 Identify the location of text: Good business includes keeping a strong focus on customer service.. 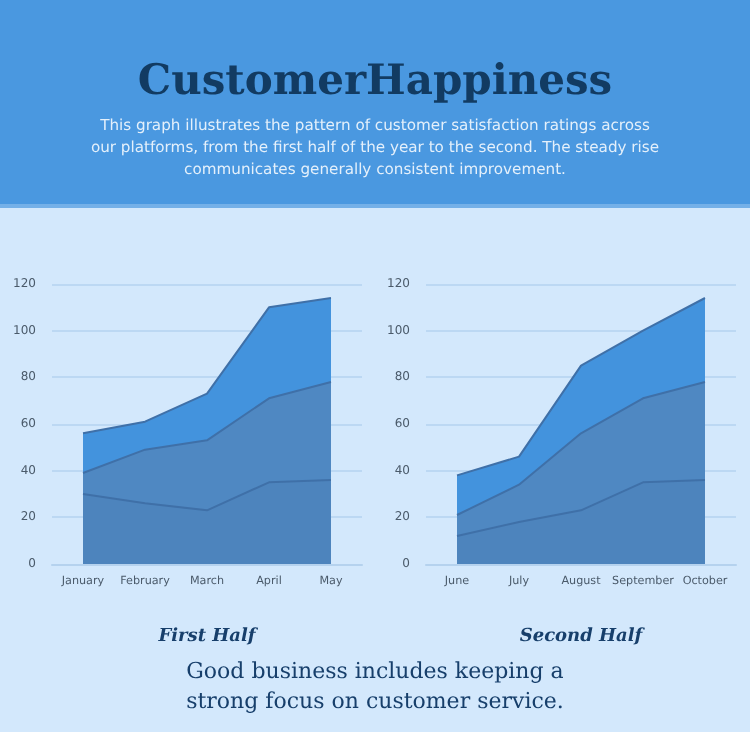
(375, 686).